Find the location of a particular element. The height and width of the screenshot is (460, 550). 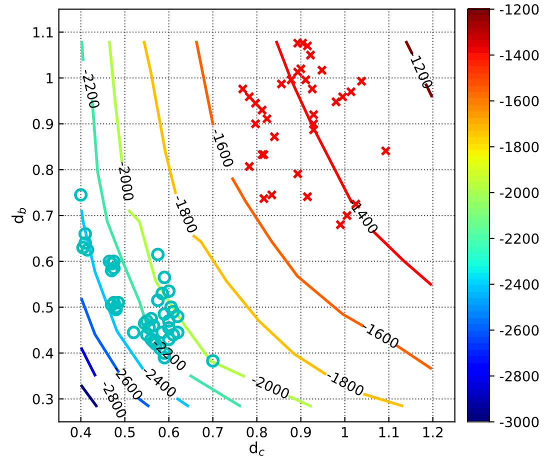

x-tick-label: 0.8 is located at coordinates (256, 432).